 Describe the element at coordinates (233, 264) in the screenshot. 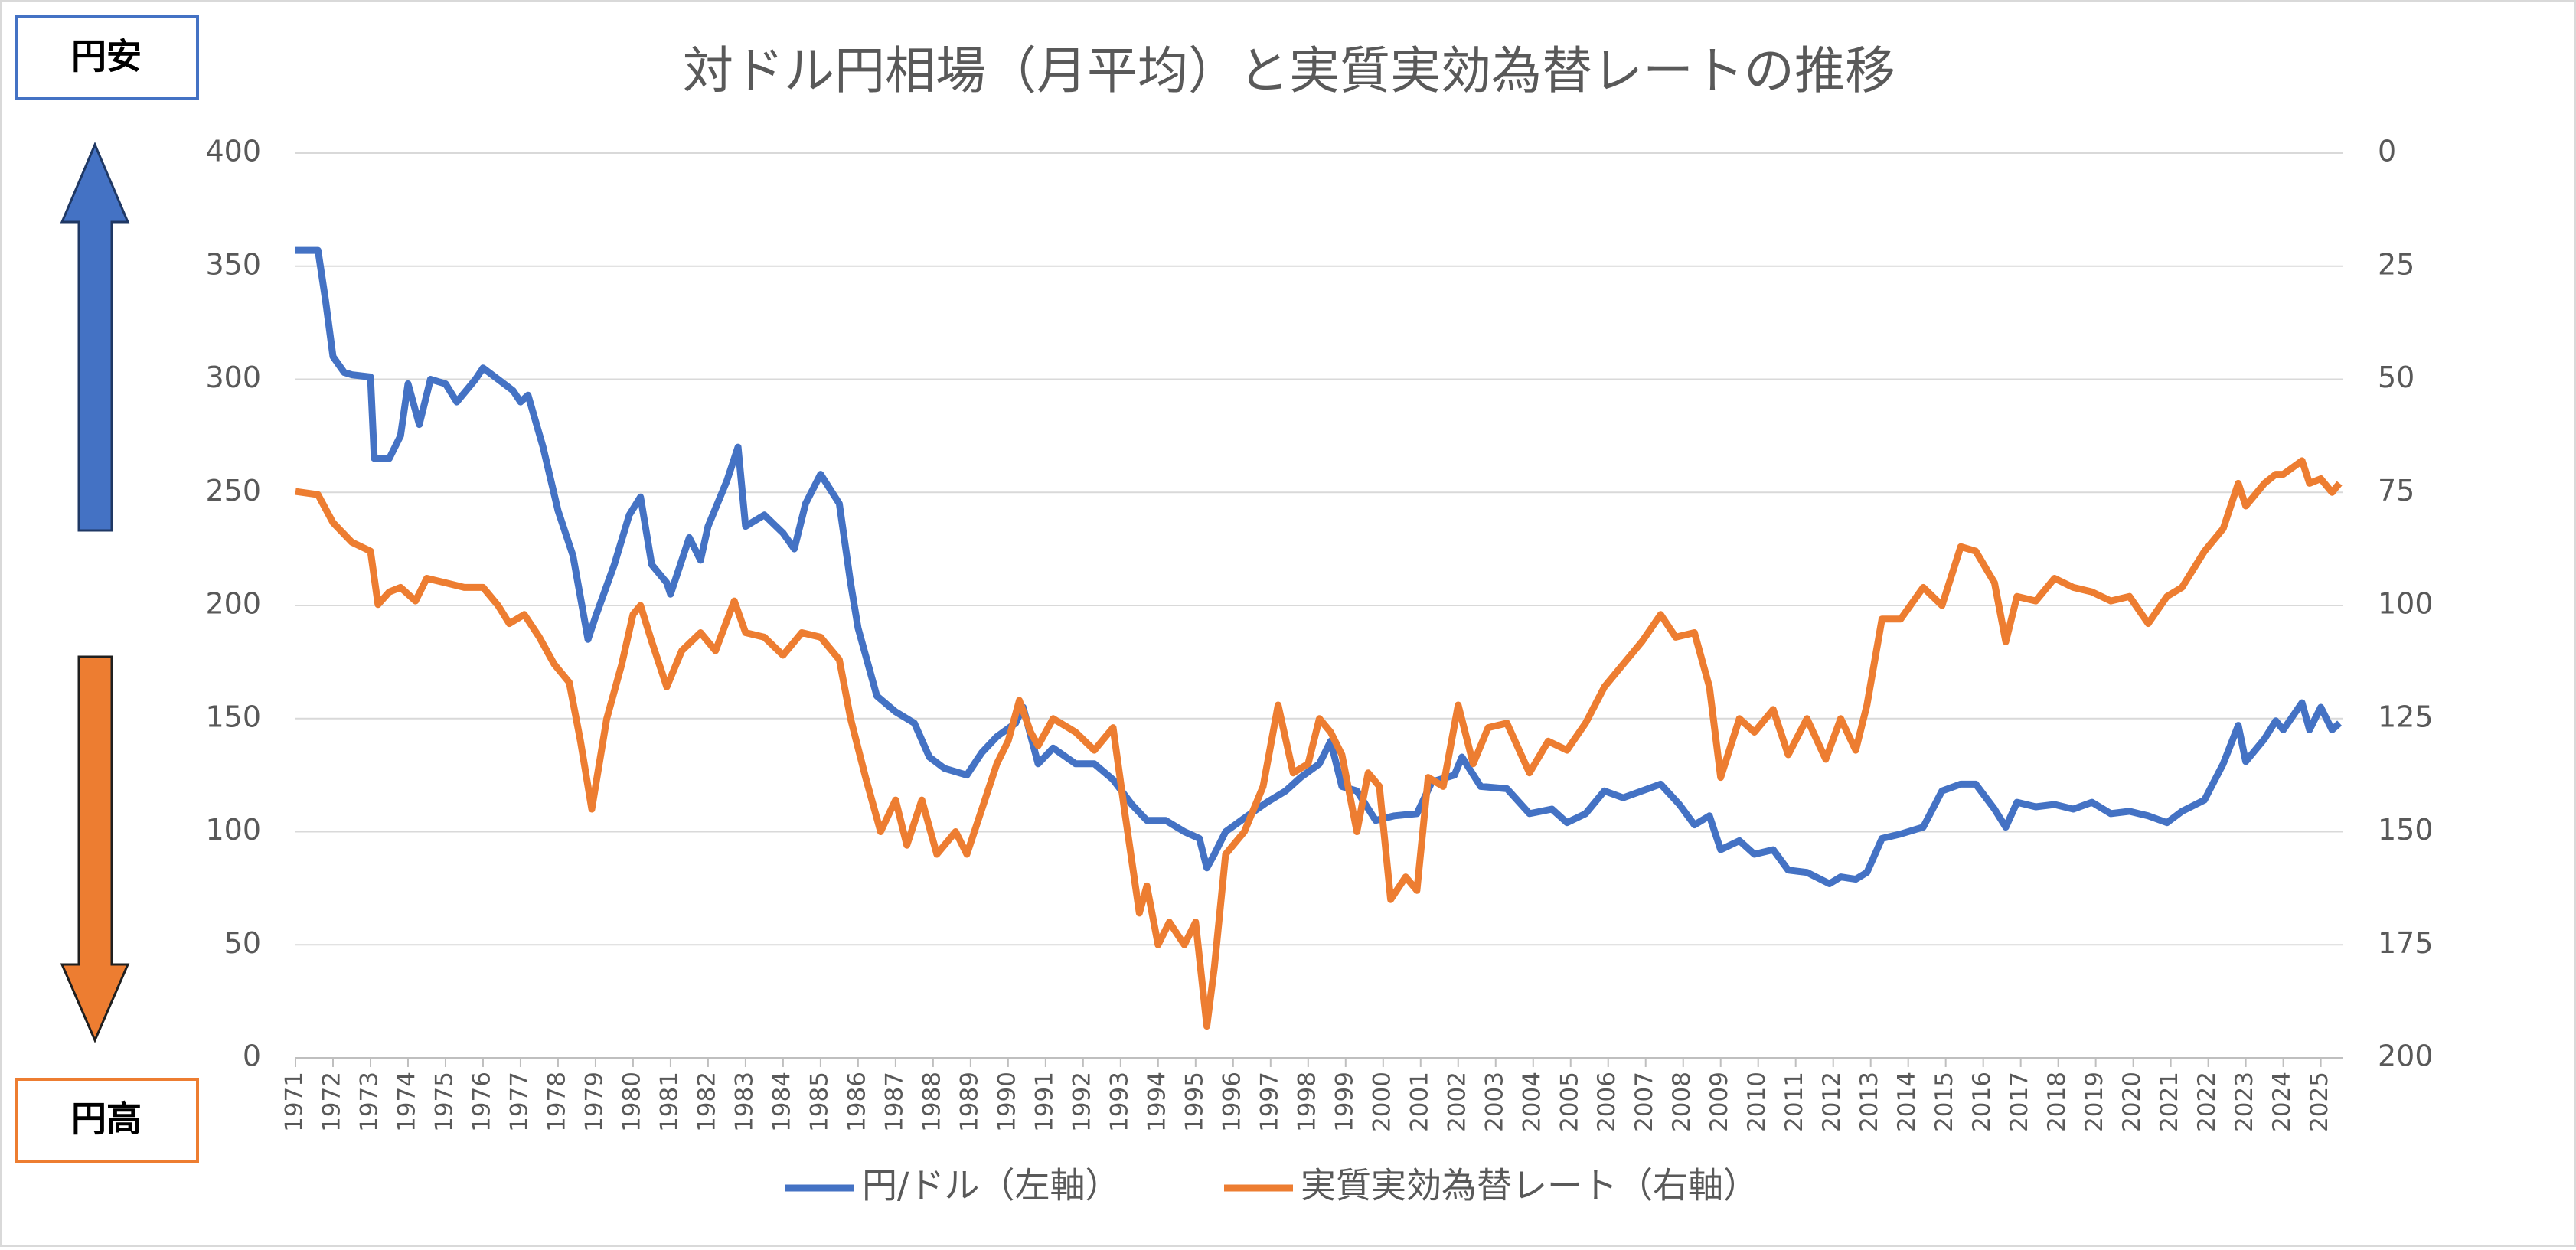

I see `y-tick-label: 350` at that location.